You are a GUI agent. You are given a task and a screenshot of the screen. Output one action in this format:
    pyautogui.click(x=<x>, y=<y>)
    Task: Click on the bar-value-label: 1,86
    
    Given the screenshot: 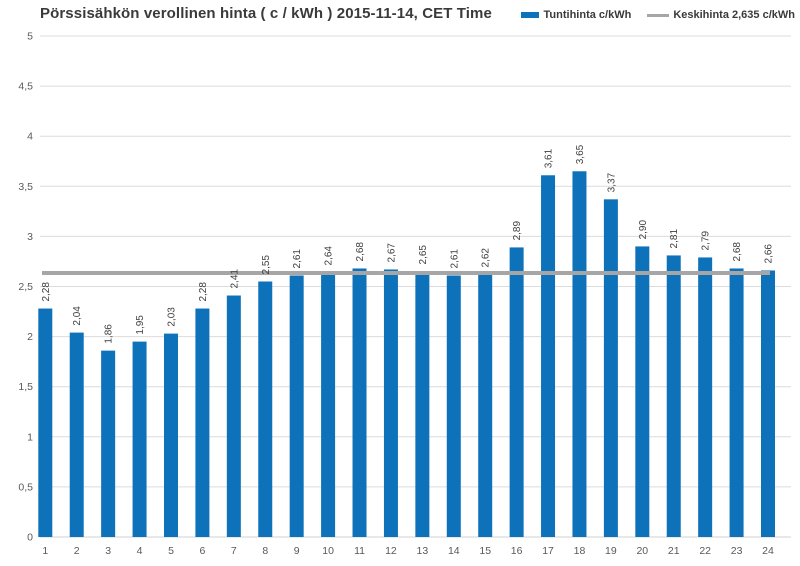 What is the action you would take?
    pyautogui.click(x=109, y=334)
    